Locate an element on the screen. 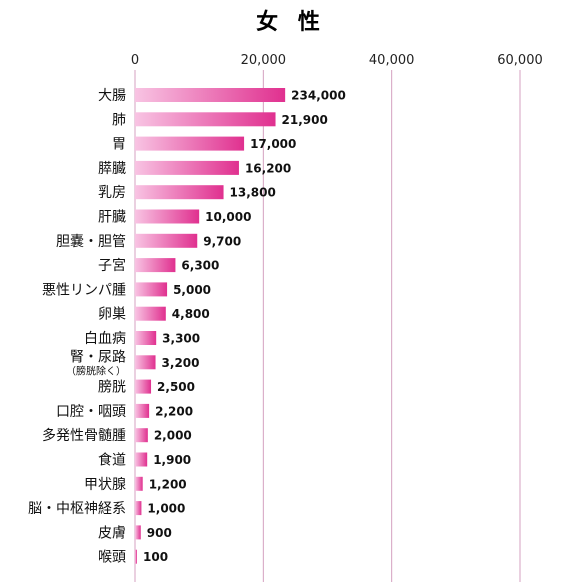 This screenshot has height=585, width=562. x-tick-label: 0 is located at coordinates (135, 60).